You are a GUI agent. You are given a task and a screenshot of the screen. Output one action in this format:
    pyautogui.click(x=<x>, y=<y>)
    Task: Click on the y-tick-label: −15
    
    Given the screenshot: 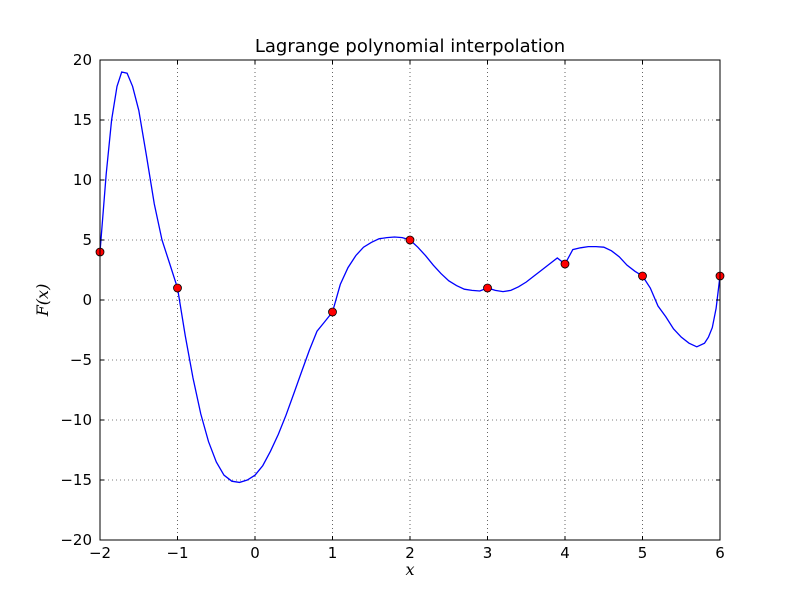 What is the action you would take?
    pyautogui.click(x=76, y=480)
    